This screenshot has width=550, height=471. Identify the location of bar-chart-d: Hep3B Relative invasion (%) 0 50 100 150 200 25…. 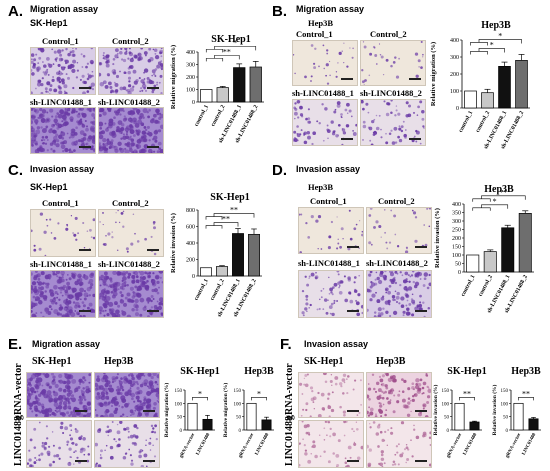
(487, 250).